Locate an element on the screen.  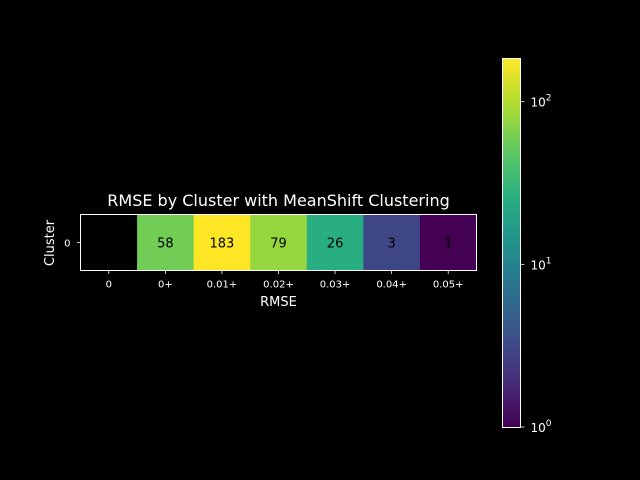
x-tick-label: 0.03+ is located at coordinates (335, 285).